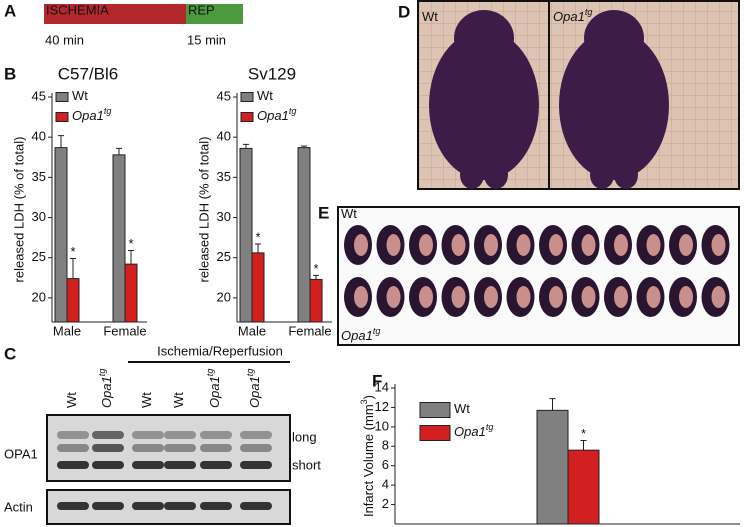 Image resolution: width=744 pixels, height=527 pixels. Describe the element at coordinates (224, 256) in the screenshot. I see `y-tick-label: 25` at that location.